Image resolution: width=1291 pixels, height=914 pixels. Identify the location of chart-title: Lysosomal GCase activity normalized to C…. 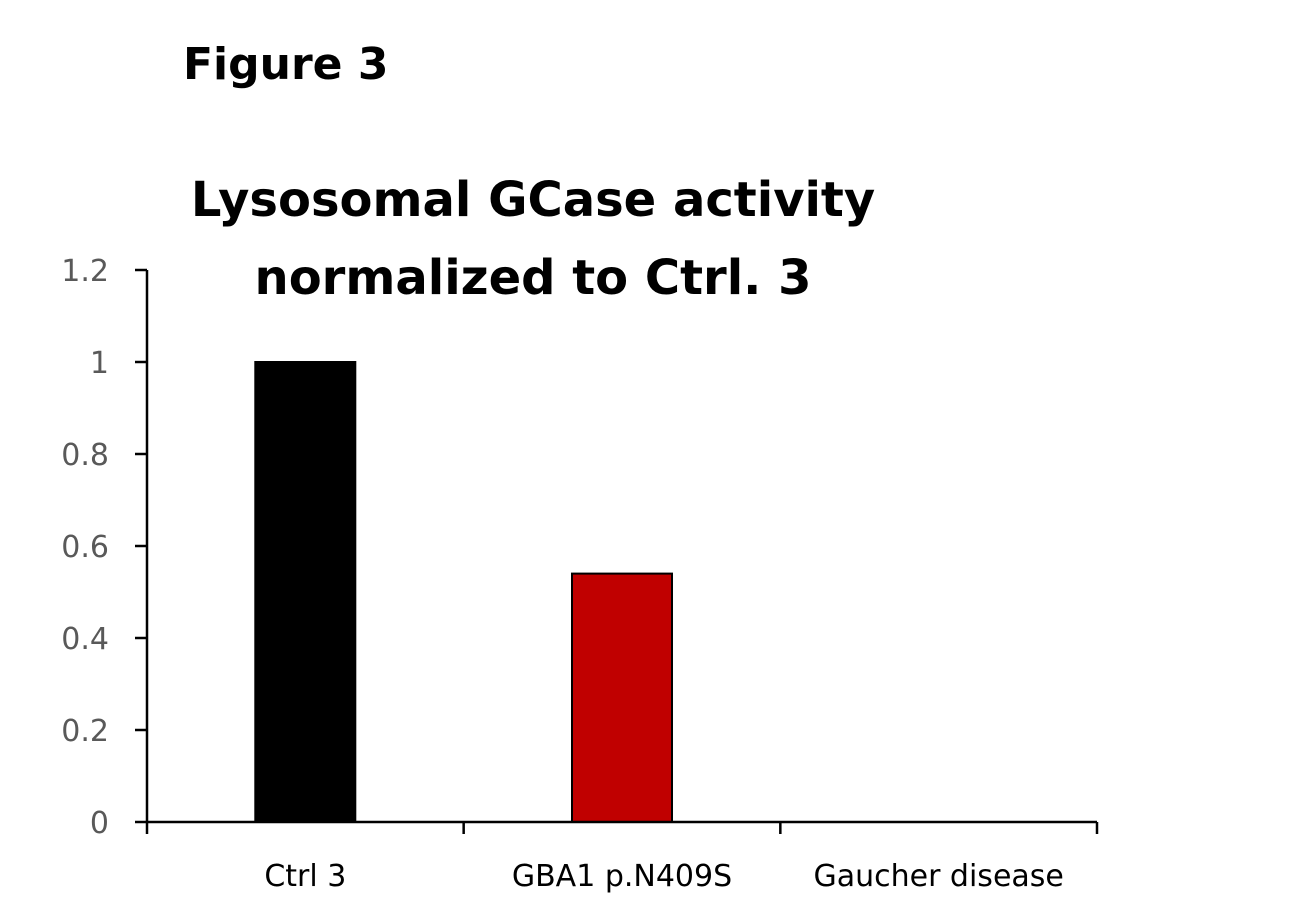
(533, 239).